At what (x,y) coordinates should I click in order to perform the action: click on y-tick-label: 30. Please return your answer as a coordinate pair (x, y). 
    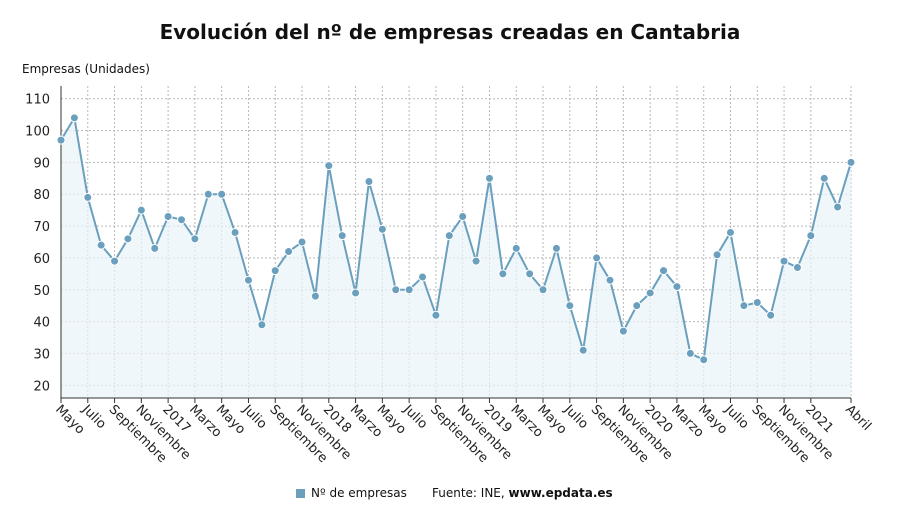
    Looking at the image, I should click on (41, 354).